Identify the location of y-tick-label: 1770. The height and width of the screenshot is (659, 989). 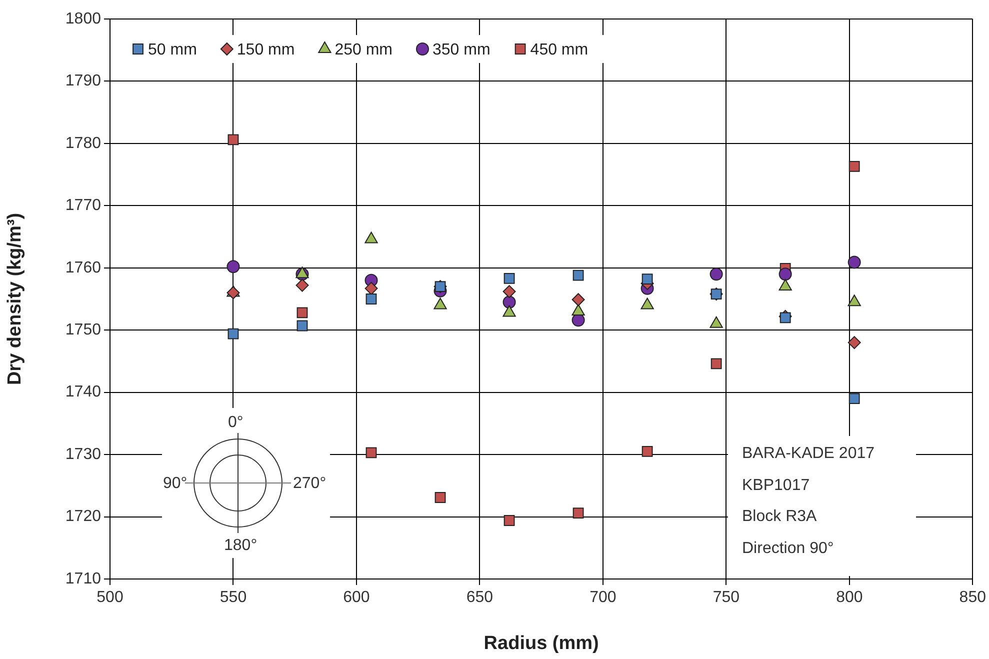
(83, 205).